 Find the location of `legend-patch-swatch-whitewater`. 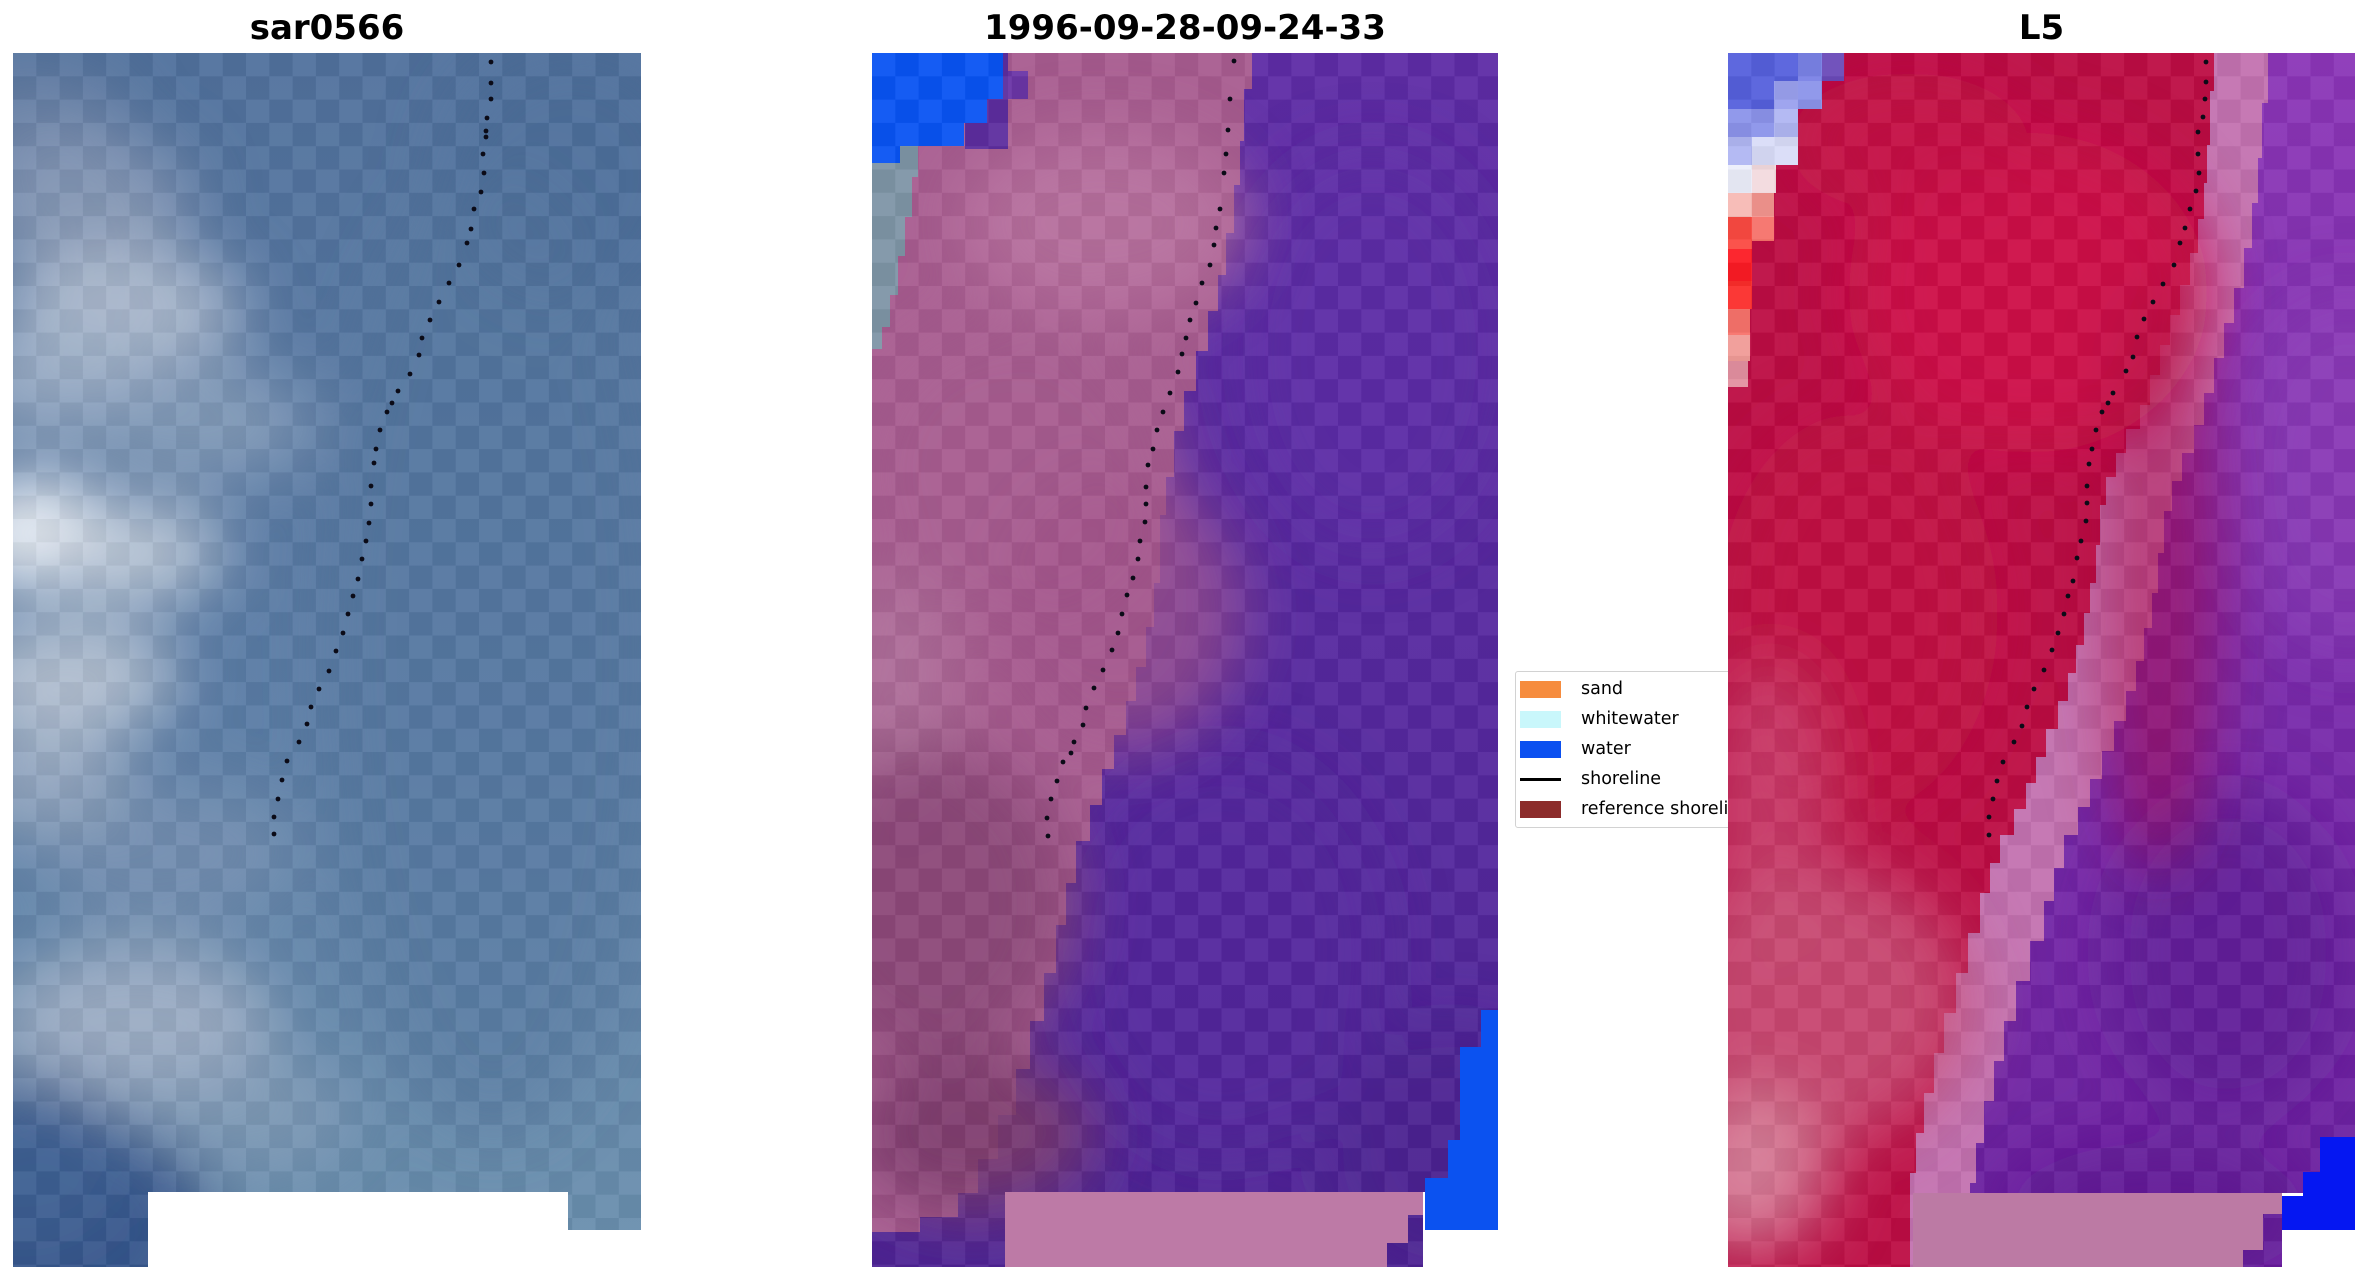

legend-patch-swatch-whitewater is located at coordinates (1540, 719).